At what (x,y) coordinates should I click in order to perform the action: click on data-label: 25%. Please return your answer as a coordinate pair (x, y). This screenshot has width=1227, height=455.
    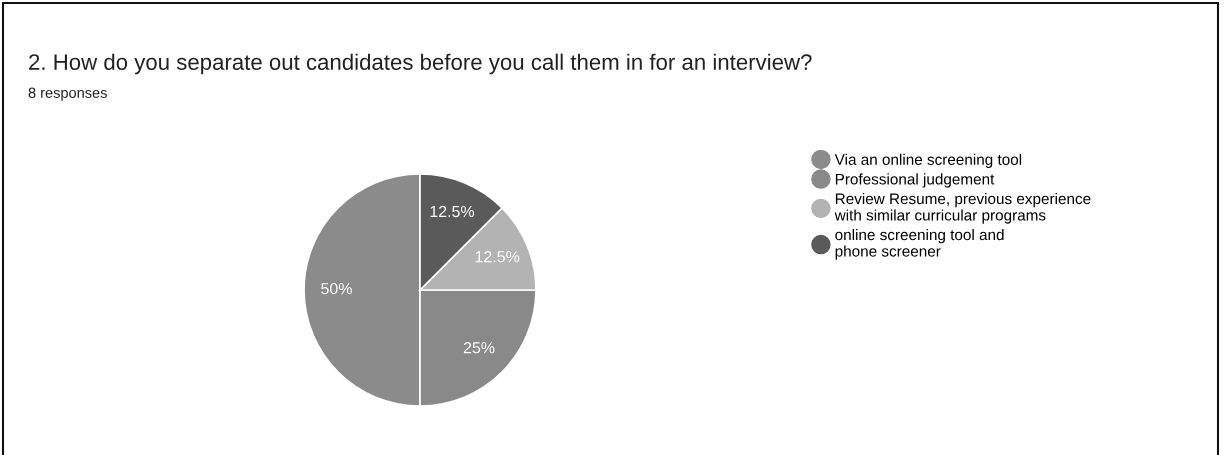
    Looking at the image, I should click on (479, 348).